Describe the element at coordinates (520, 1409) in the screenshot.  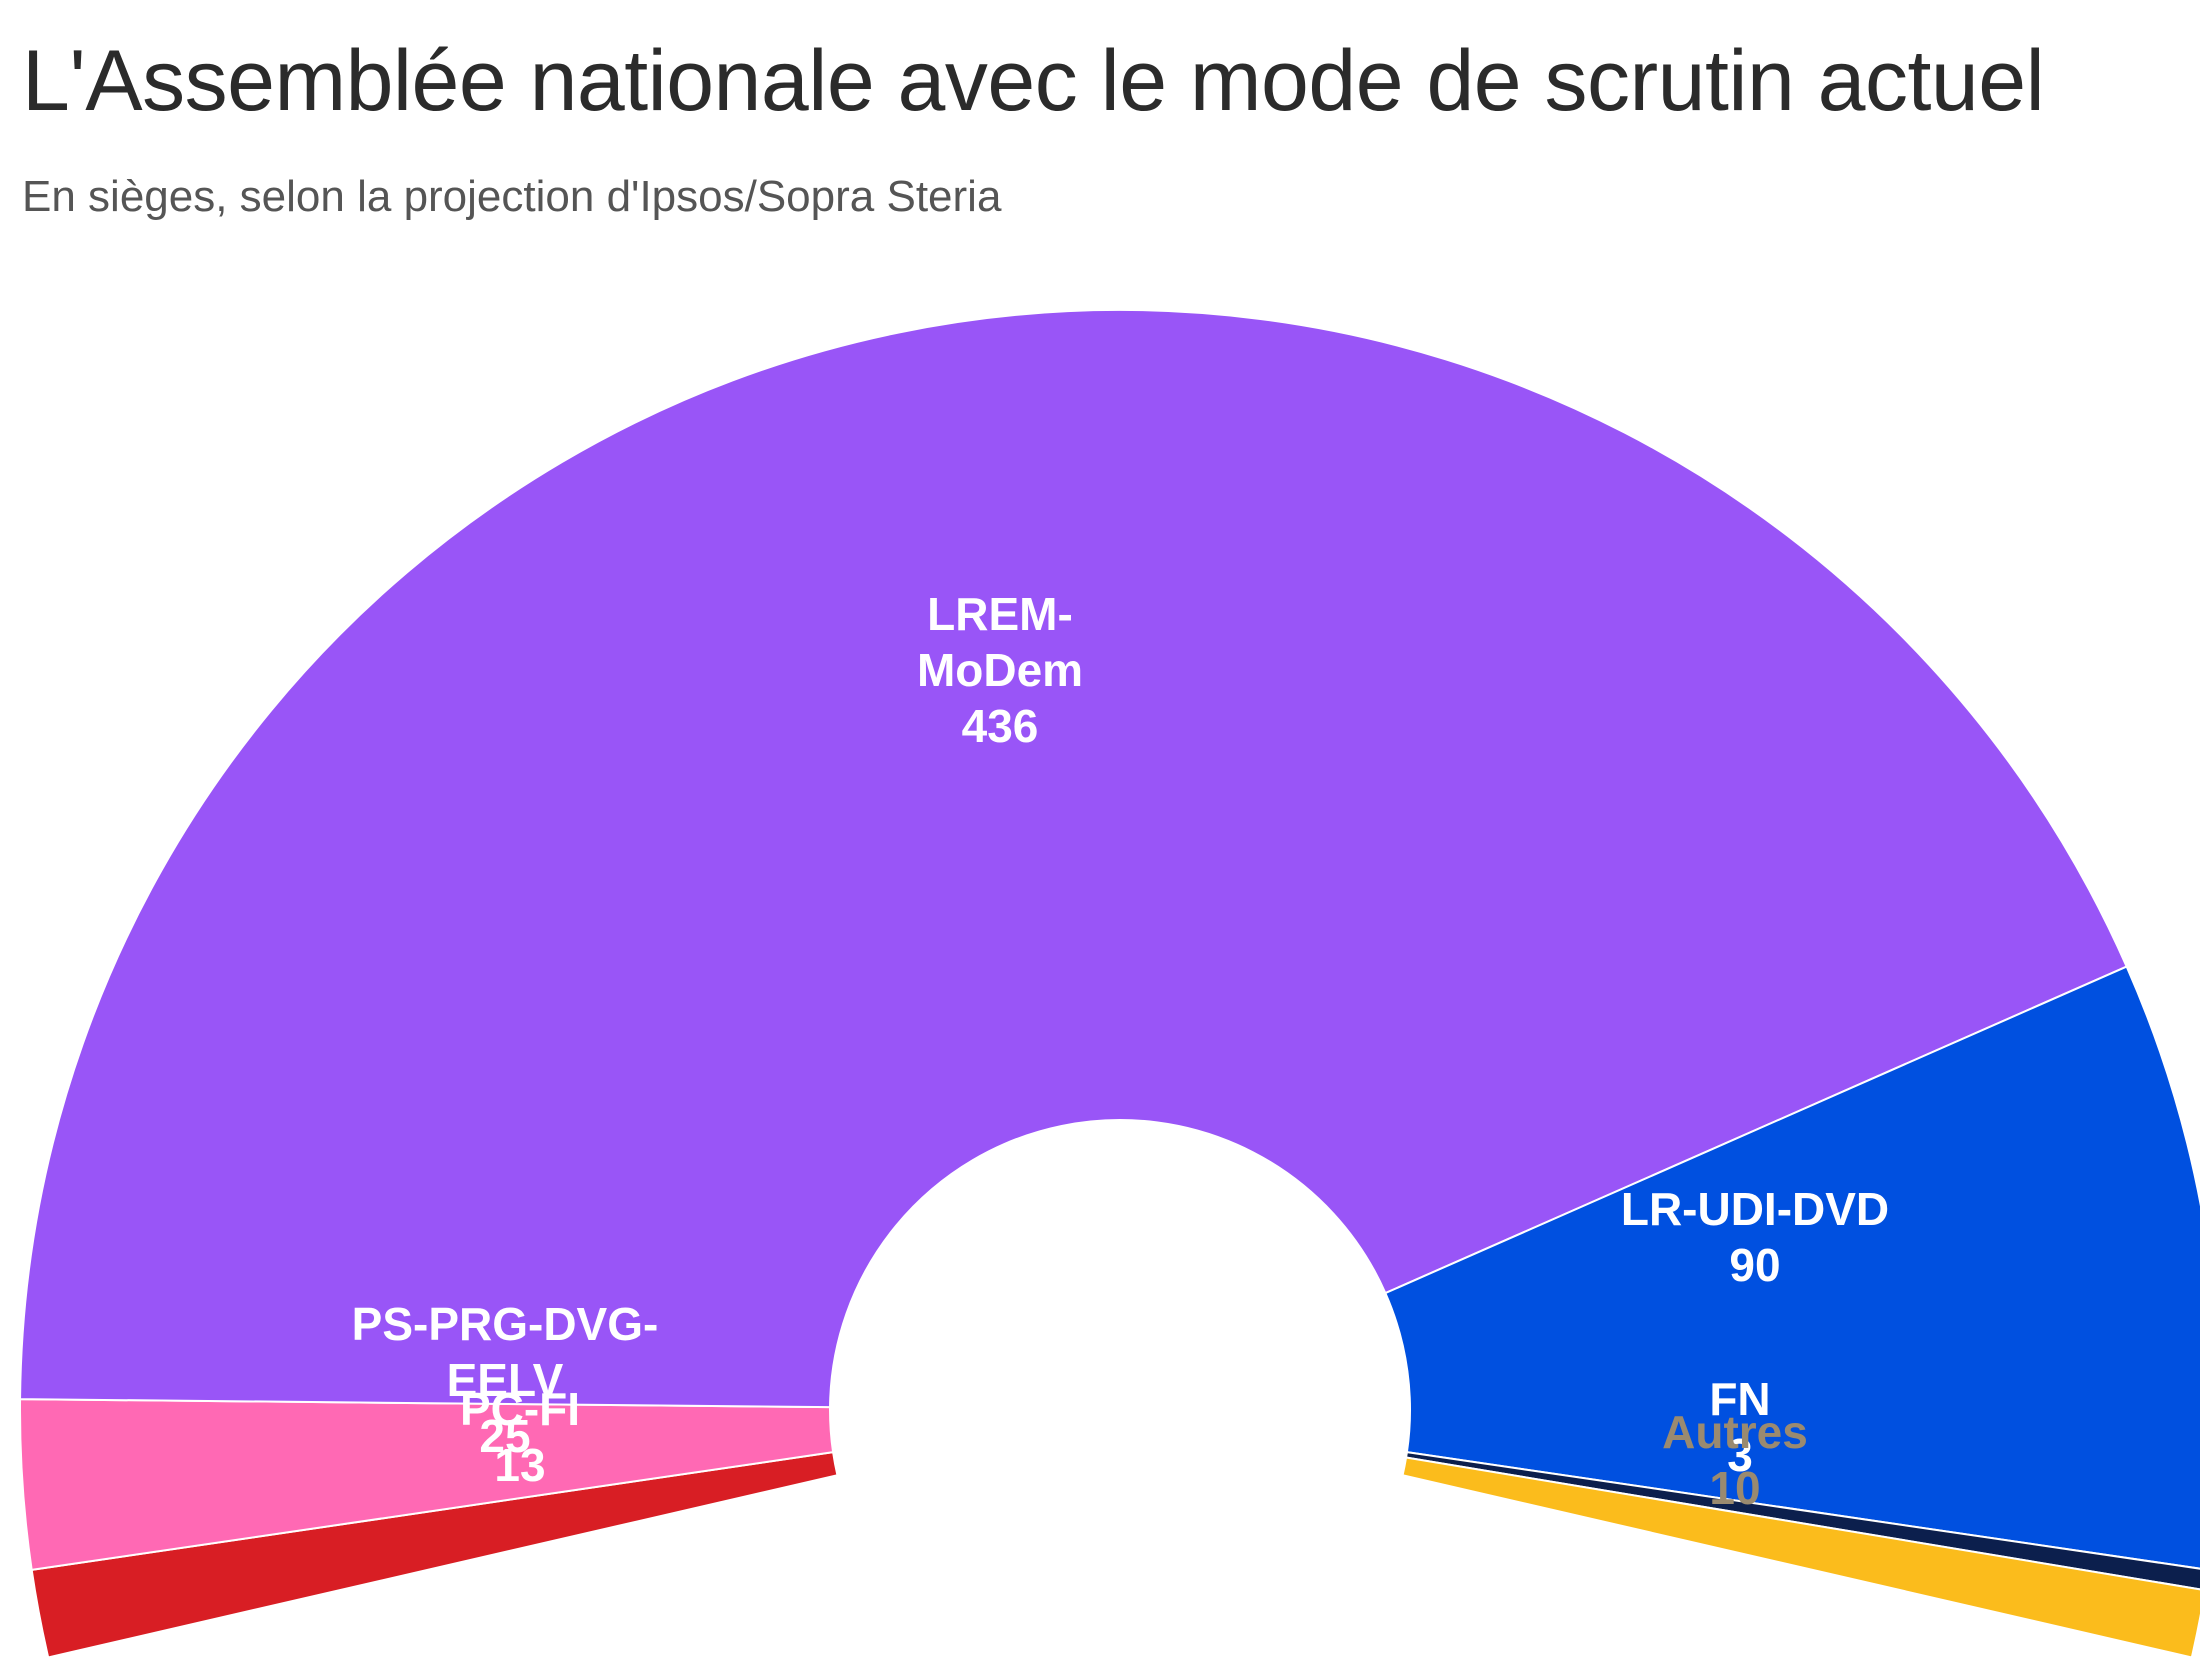
I see `slice-label-line: PC-FI` at that location.